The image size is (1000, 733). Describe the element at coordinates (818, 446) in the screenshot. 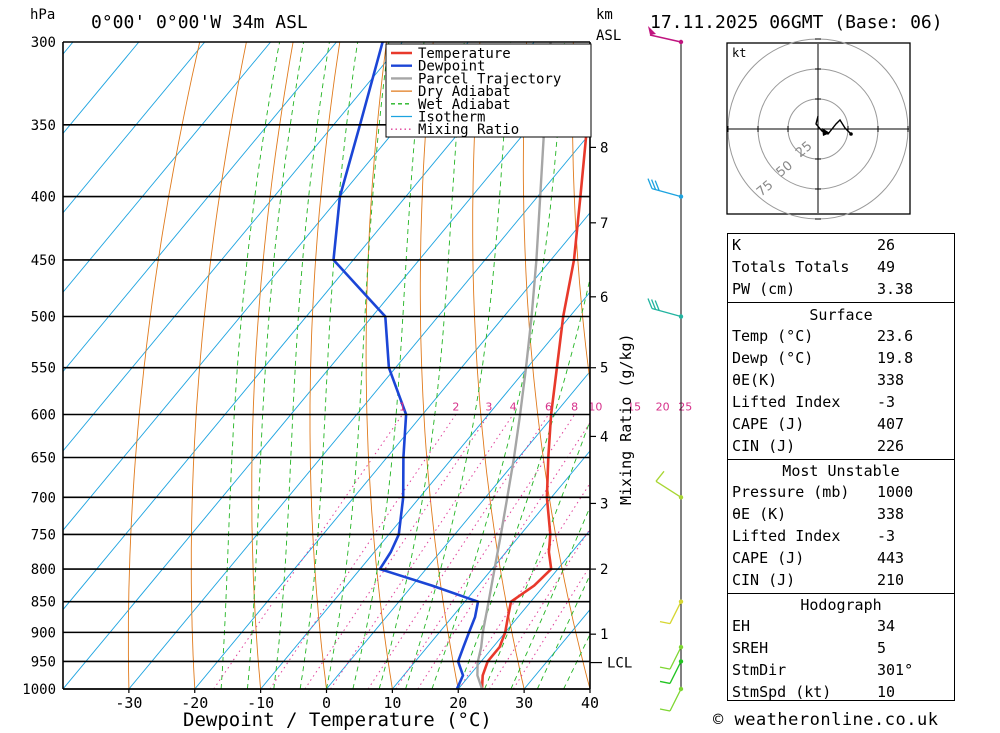

I see `surface-row: CIN (J) 226` at that location.